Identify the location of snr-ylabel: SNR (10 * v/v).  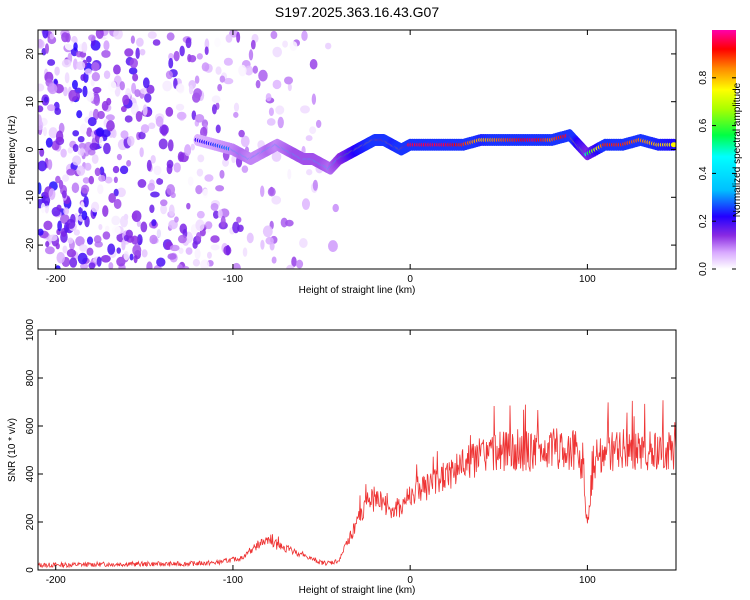
(12, 450).